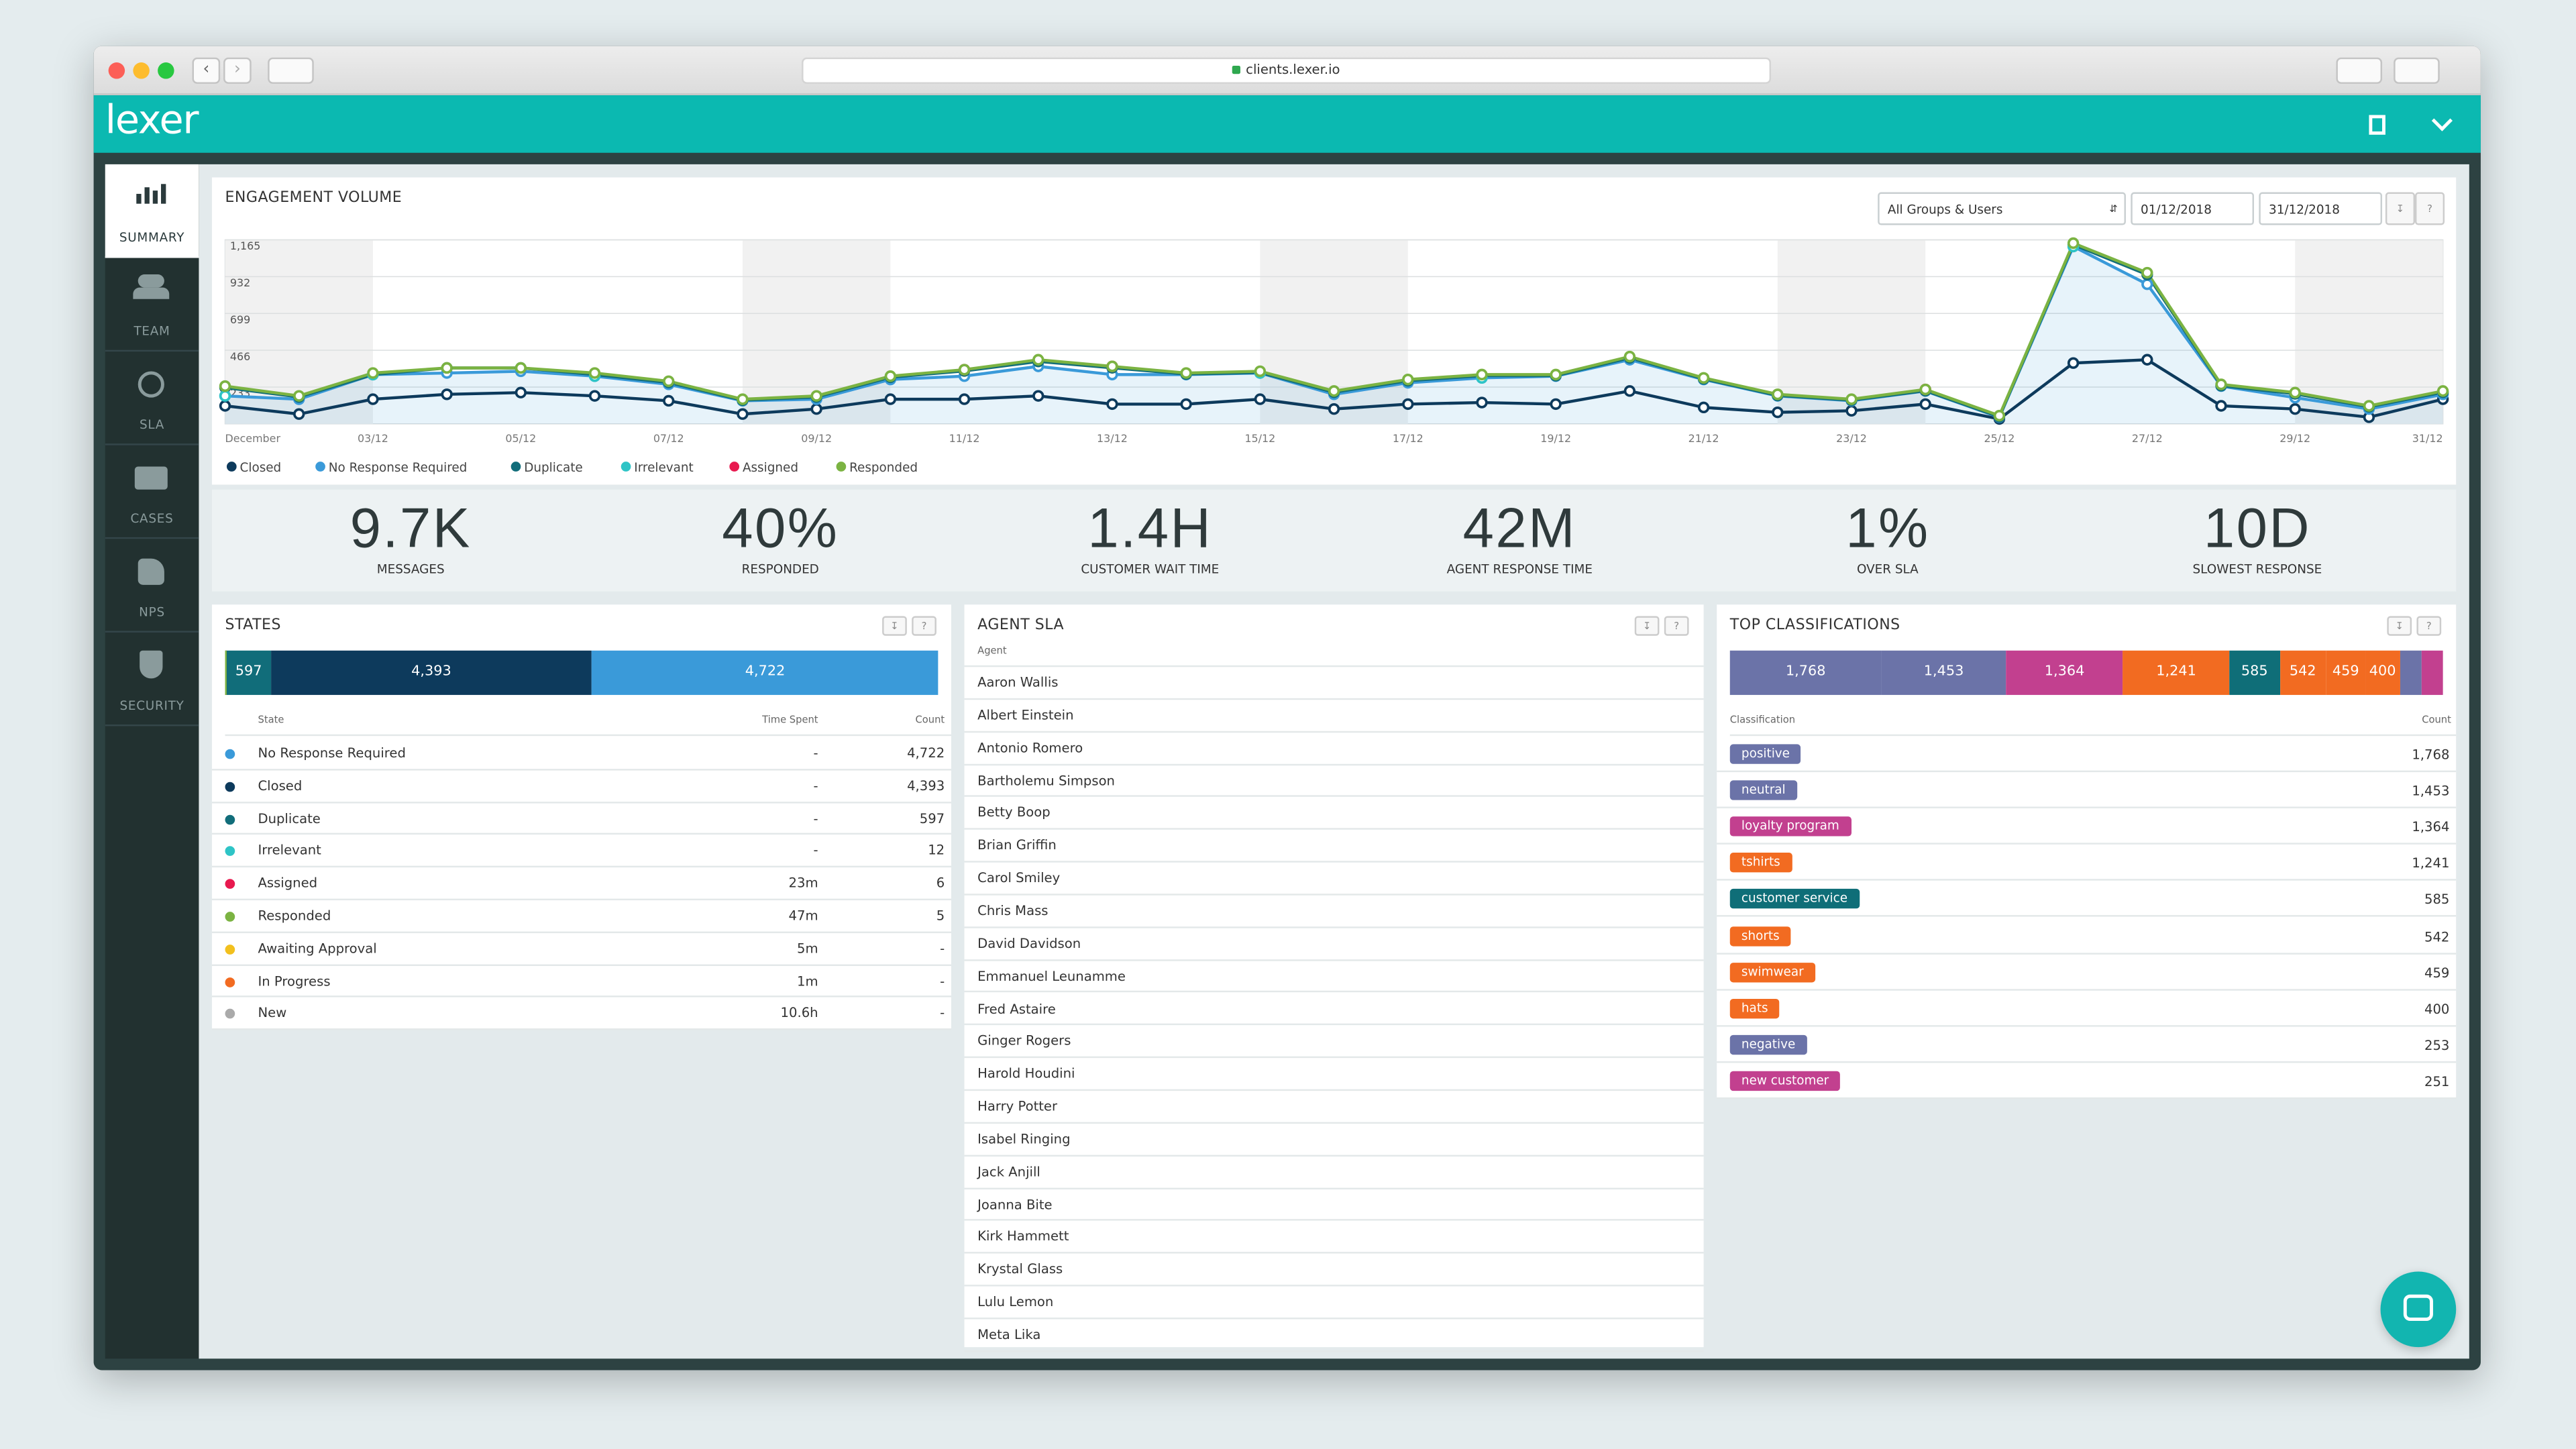 The height and width of the screenshot is (1449, 2576). Describe the element at coordinates (291, 70) in the screenshot. I see `sidebar-toggle` at that location.